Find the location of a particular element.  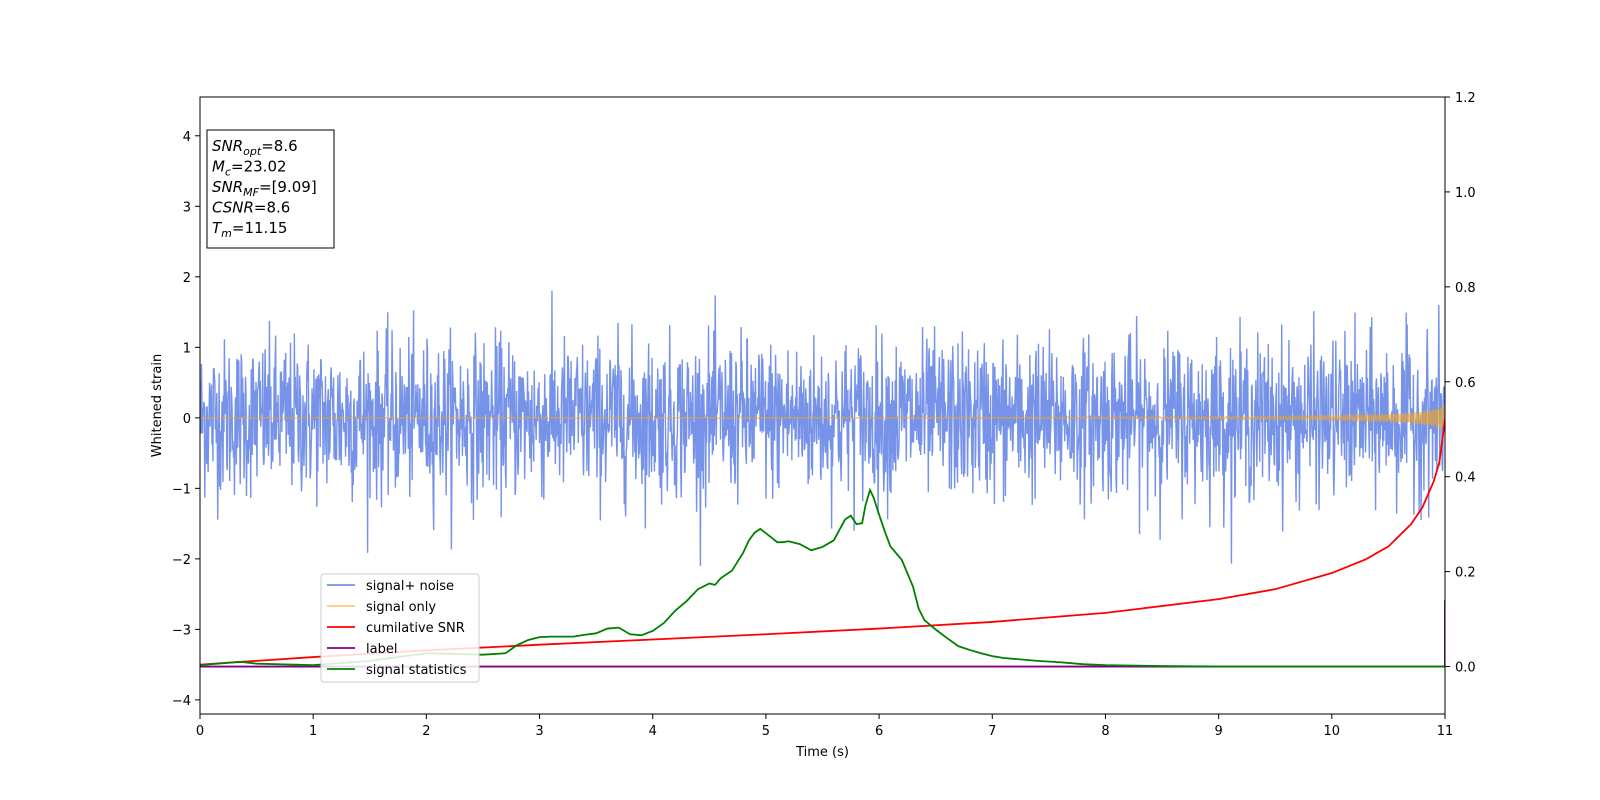

info-line: CSNR=8.6 is located at coordinates (251, 208).